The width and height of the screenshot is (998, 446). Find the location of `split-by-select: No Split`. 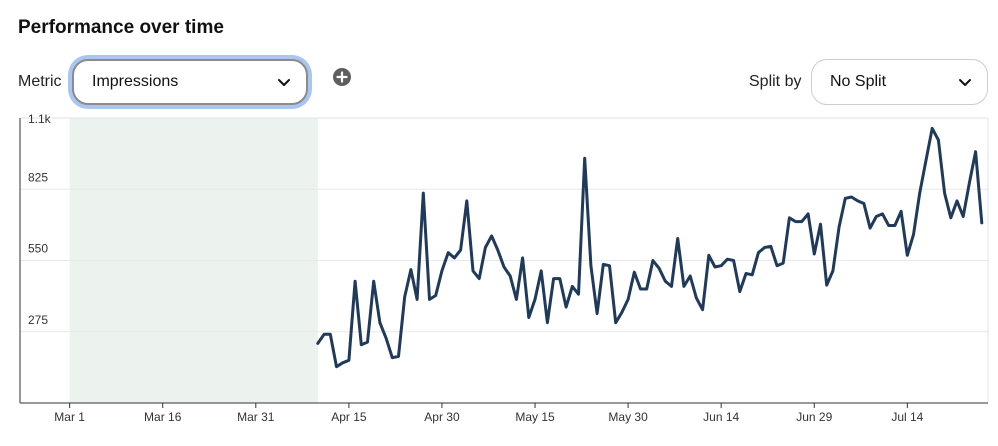

split-by-select: No Split is located at coordinates (899, 82).